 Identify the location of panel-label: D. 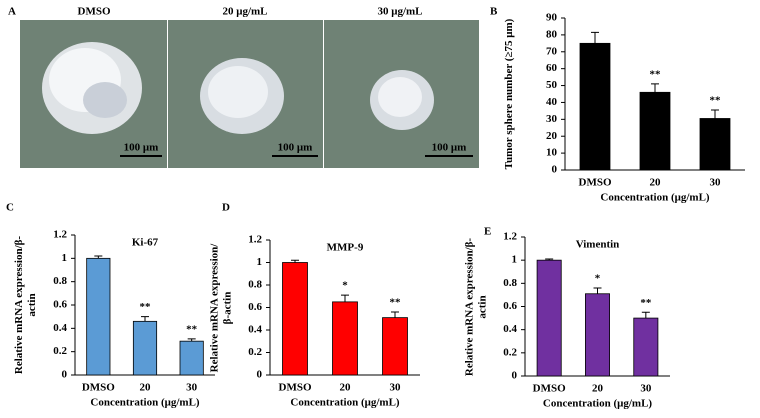
(226, 208).